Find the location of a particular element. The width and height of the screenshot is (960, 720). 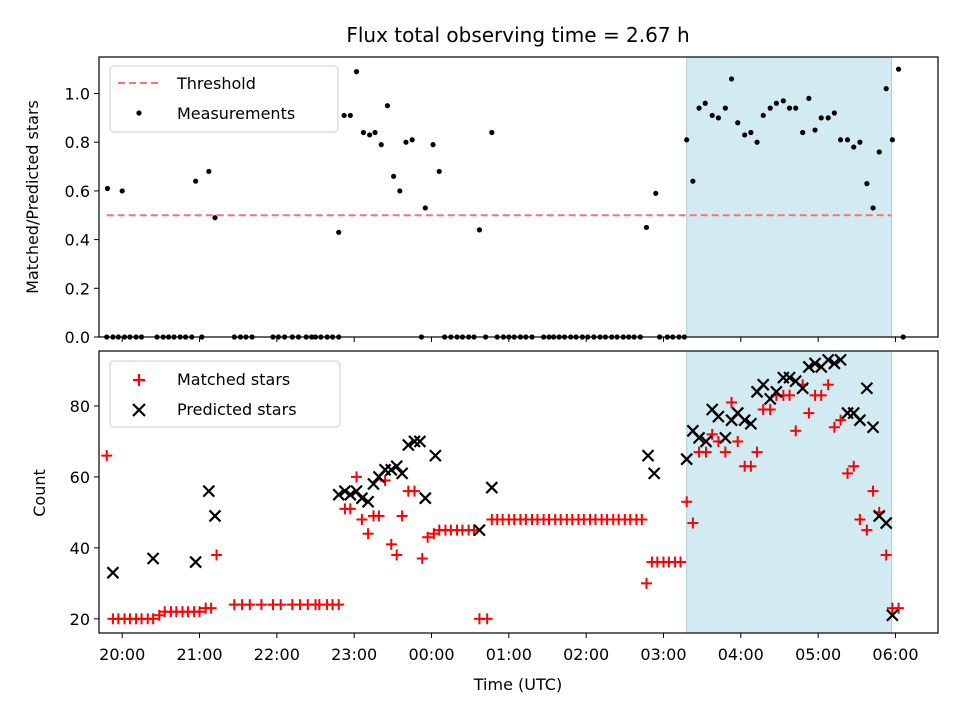

x-tick-label: 23:00 is located at coordinates (354, 654).